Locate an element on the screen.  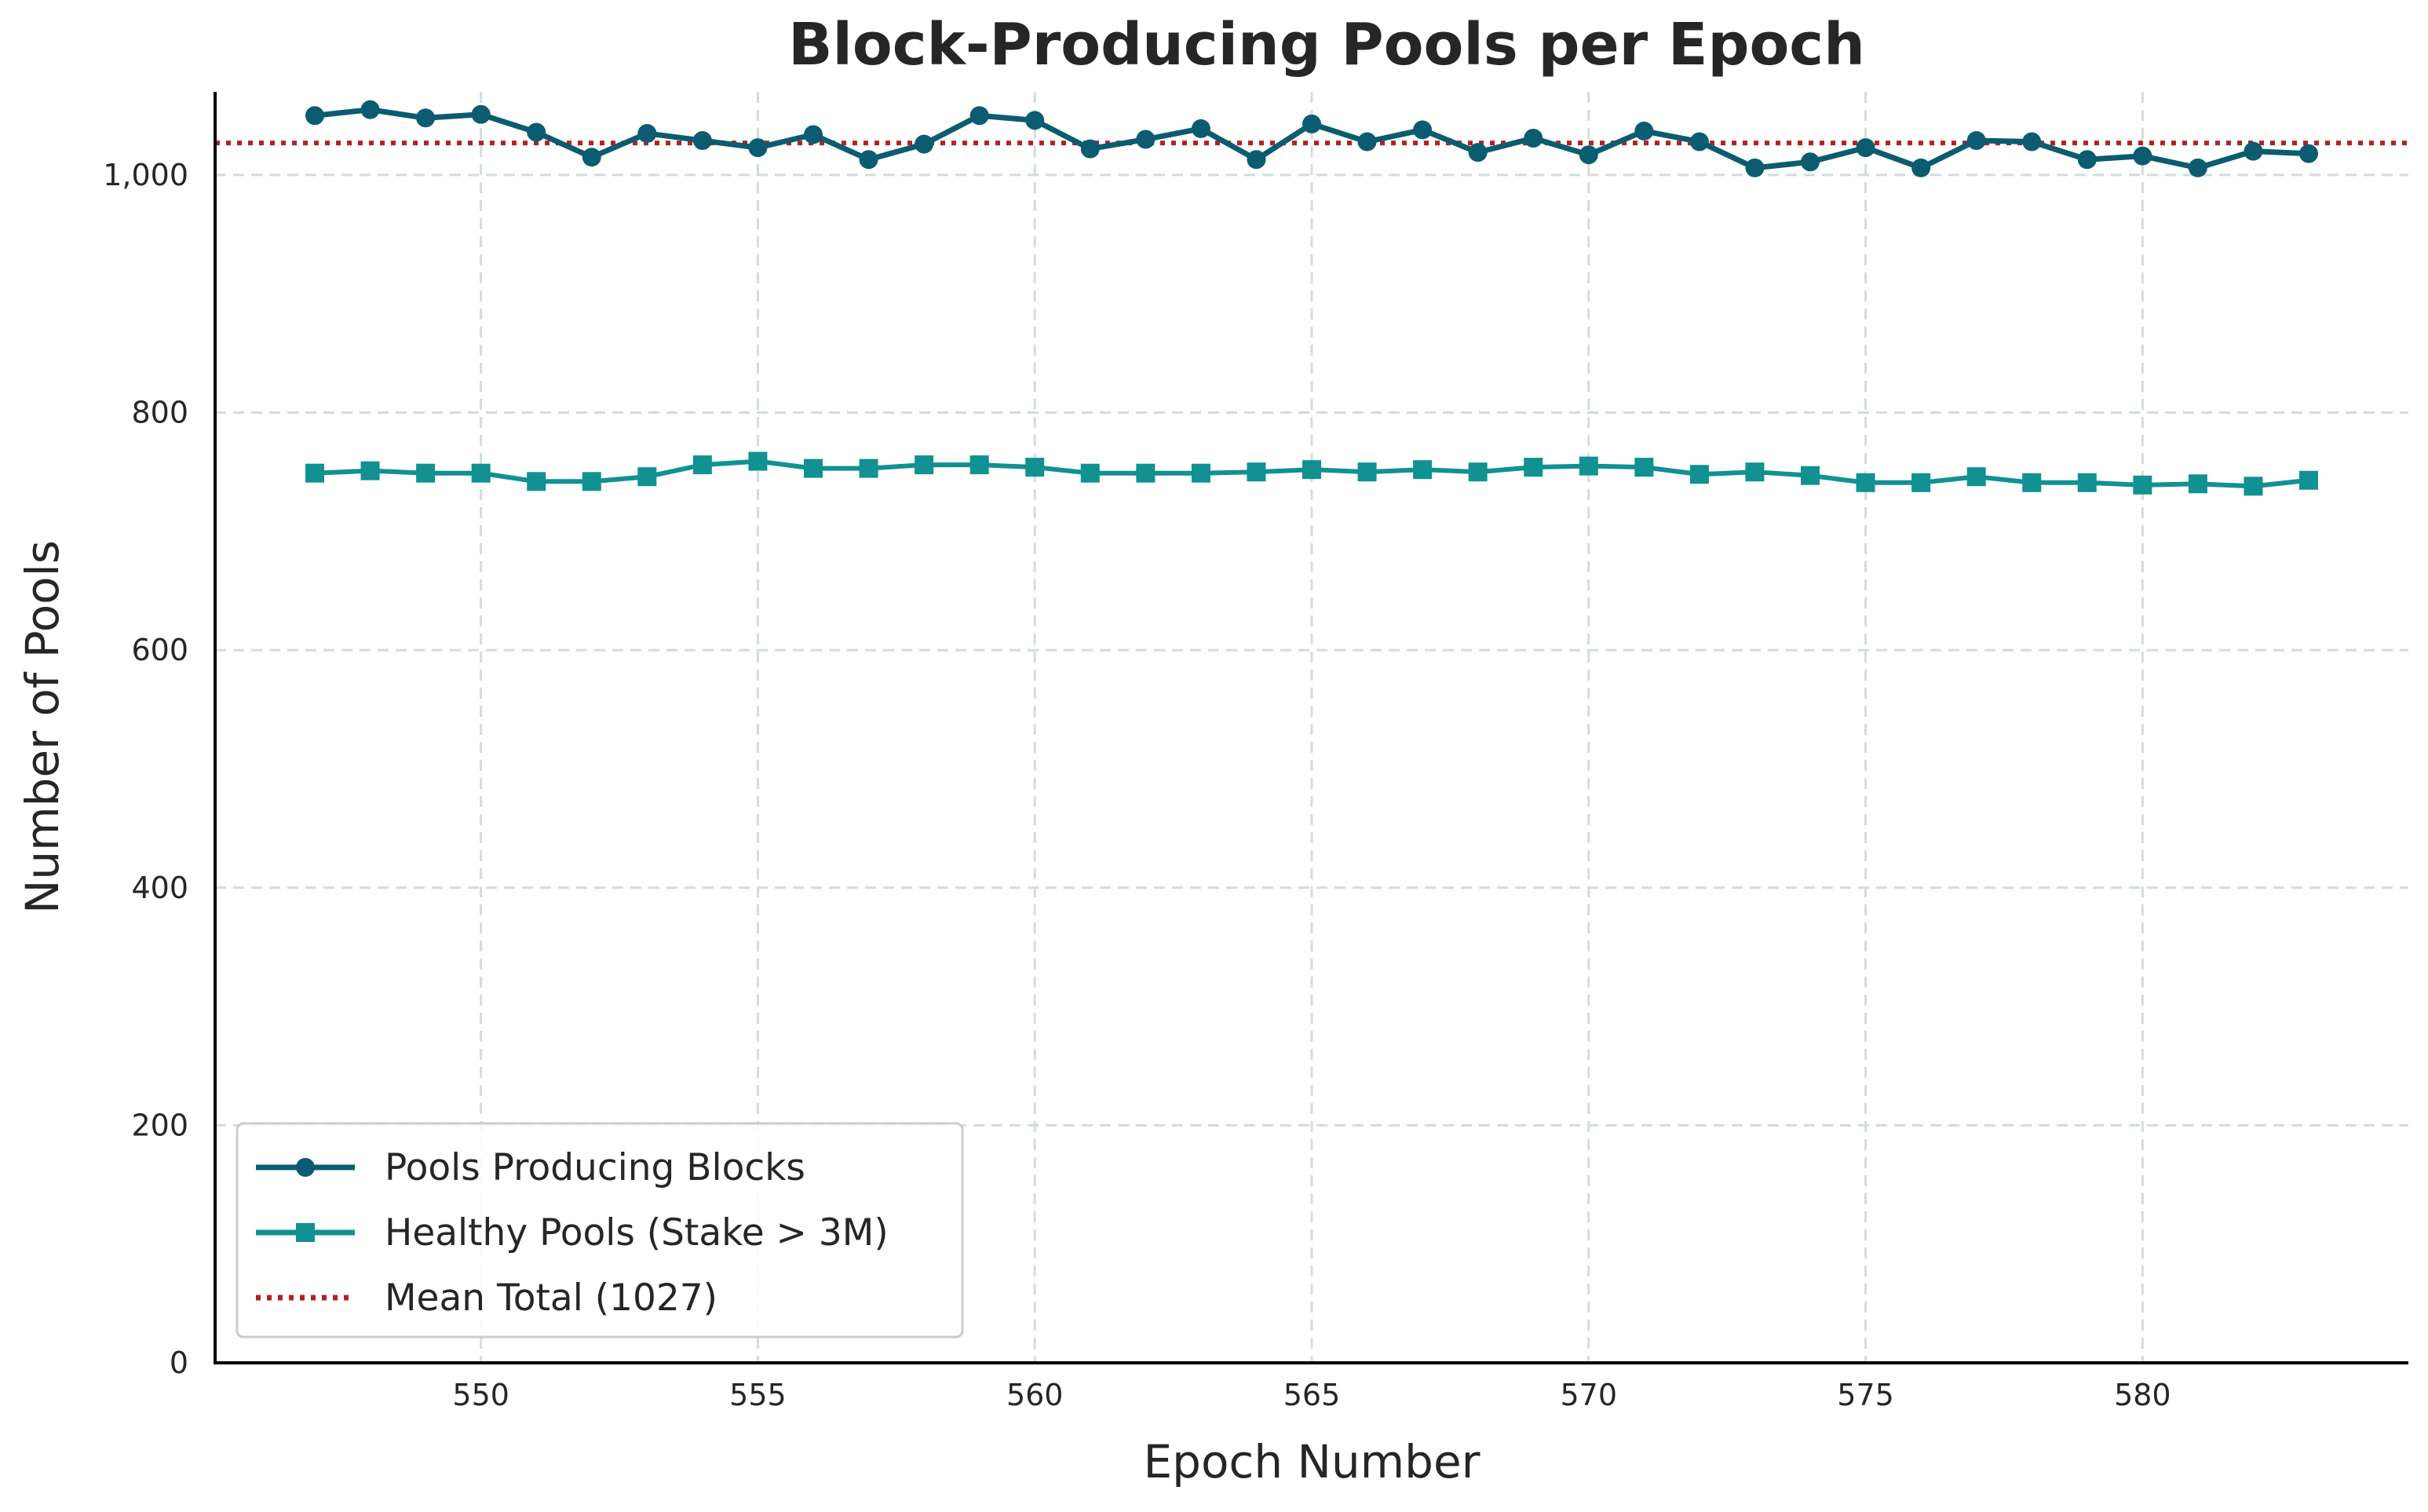
y-tick-label: 0 is located at coordinates (179, 1363).